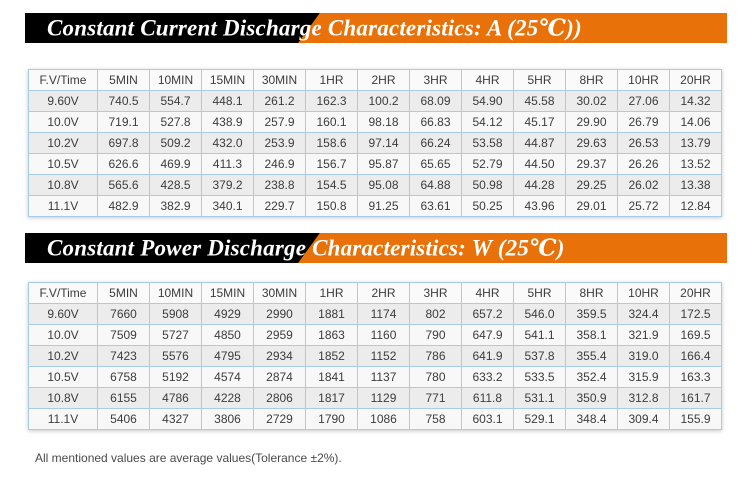  Describe the element at coordinates (279, 293) in the screenshot. I see `column-header: 30MIN` at that location.